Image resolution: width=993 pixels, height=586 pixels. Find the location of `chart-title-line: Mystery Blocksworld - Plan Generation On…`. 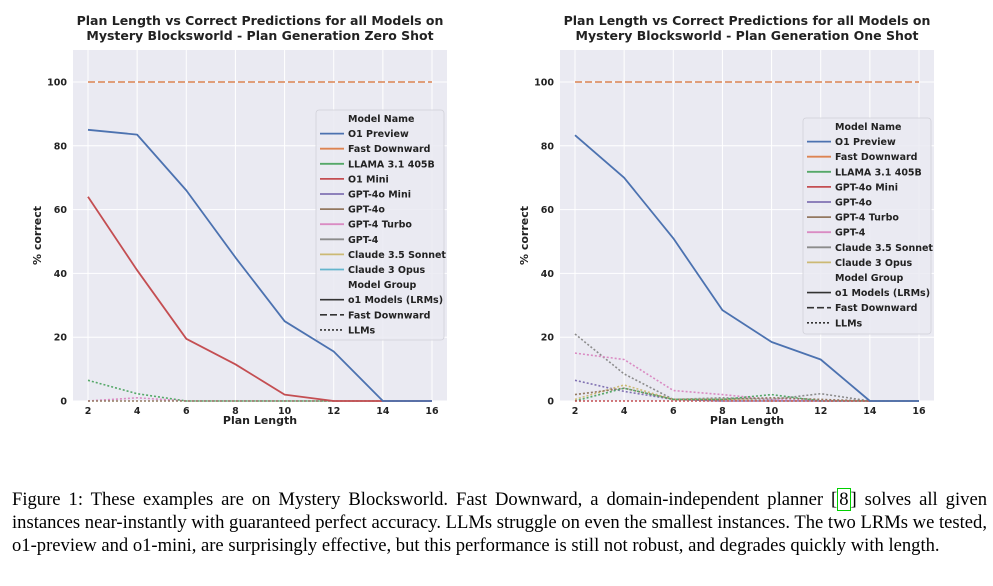

chart-title-line: Mystery Blocksworld - Plan Generation On… is located at coordinates (747, 35).